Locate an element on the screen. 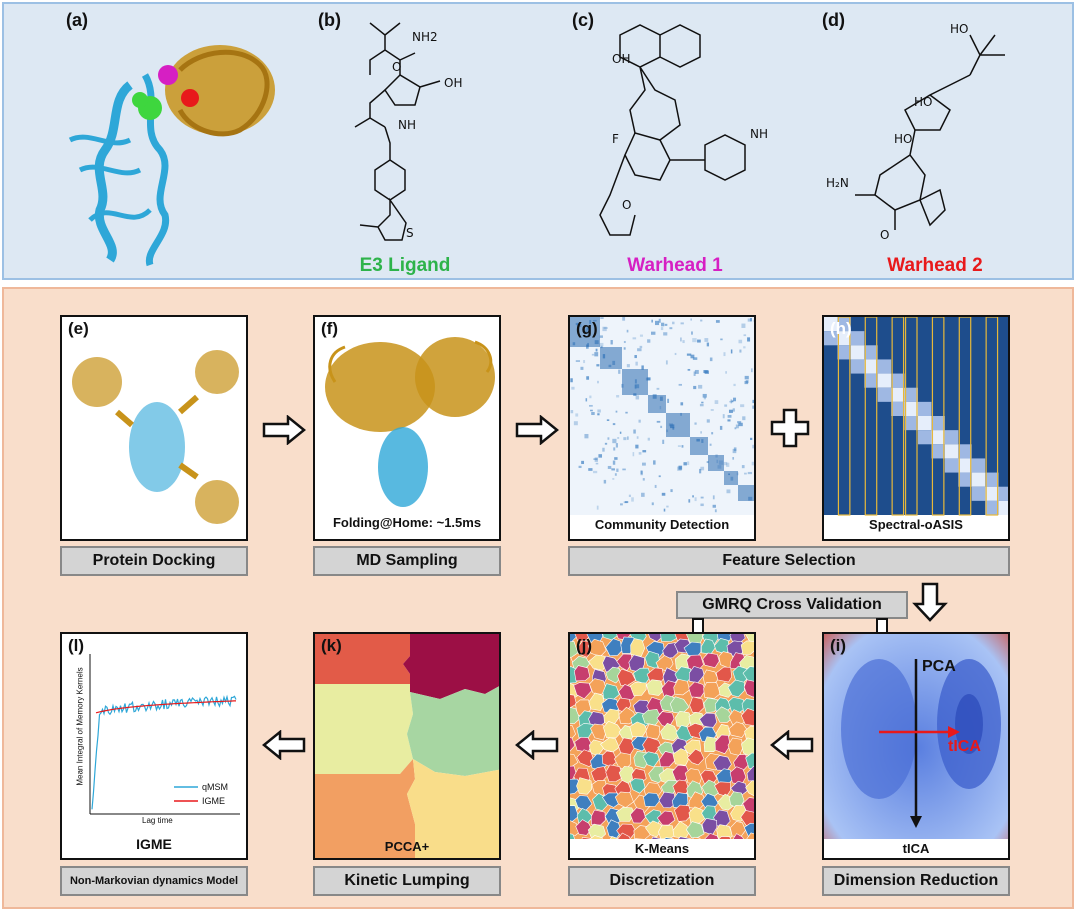 The width and height of the screenshot is (1080, 913). e3-ligand-structure is located at coordinates (397, 131).